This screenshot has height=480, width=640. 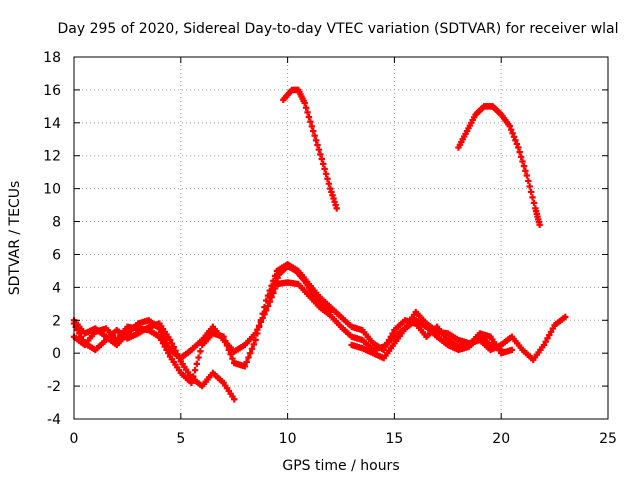 I want to click on x-tick-label: 0, so click(x=74, y=439).